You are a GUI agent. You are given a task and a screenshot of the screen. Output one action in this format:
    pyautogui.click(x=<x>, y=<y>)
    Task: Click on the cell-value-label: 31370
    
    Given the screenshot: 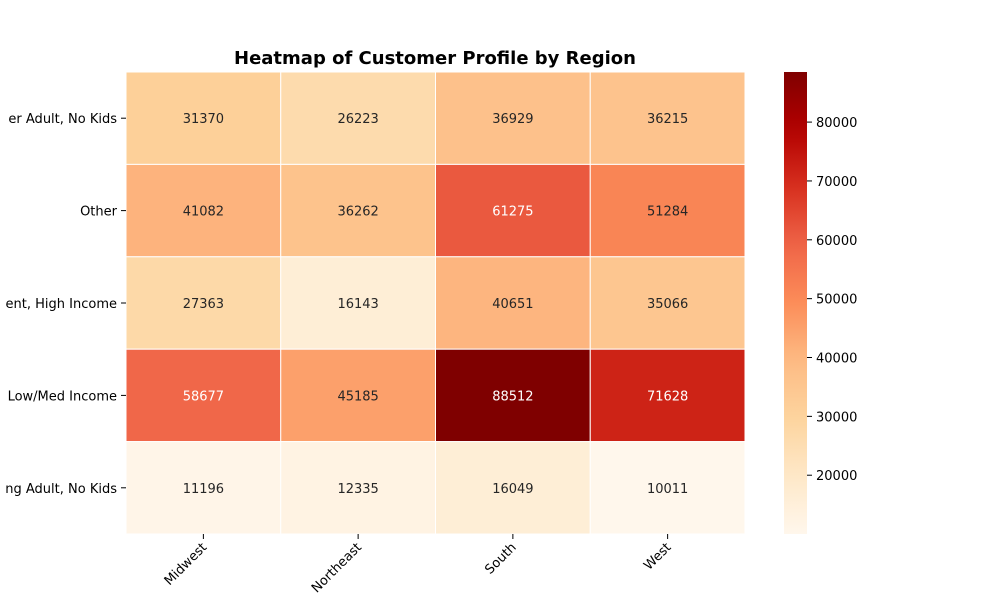 What is the action you would take?
    pyautogui.click(x=203, y=119)
    